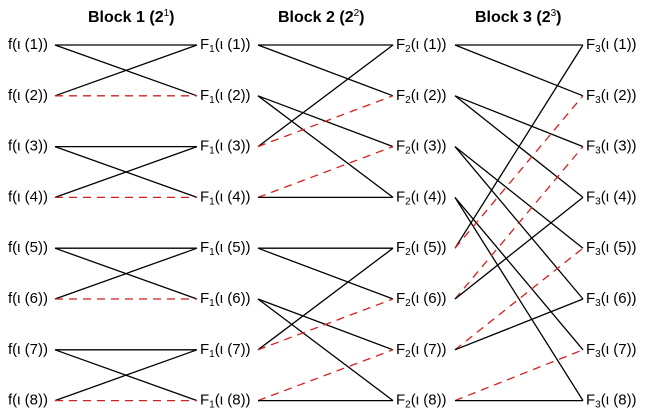 This screenshot has height=420, width=652. What do you see at coordinates (225, 248) in the screenshot?
I see `node-label-col1-row5: F1(ι (5))` at bounding box center [225, 248].